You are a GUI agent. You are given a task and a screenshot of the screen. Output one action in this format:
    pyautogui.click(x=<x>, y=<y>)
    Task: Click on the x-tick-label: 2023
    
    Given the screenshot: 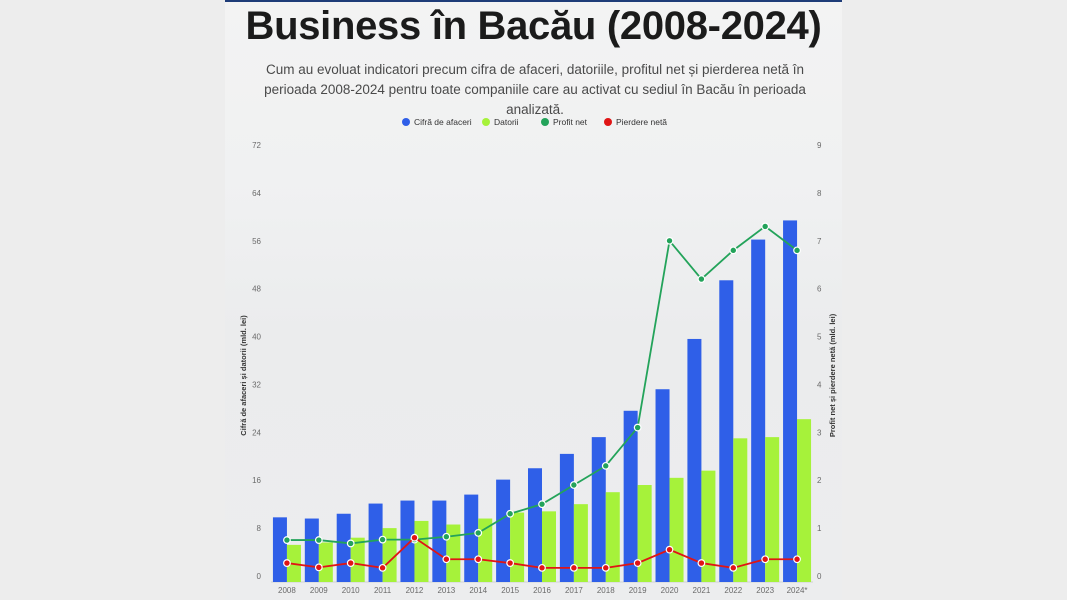 What is the action you would take?
    pyautogui.click(x=765, y=590)
    